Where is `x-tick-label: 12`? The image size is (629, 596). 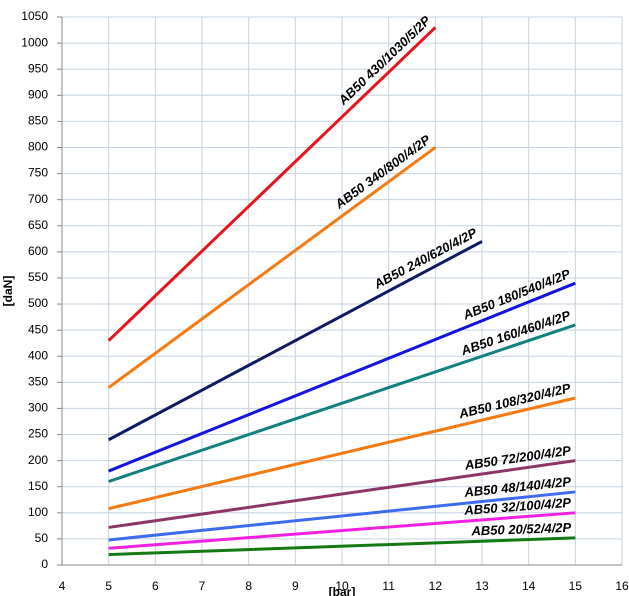
x-tick-label: 12 is located at coordinates (436, 586).